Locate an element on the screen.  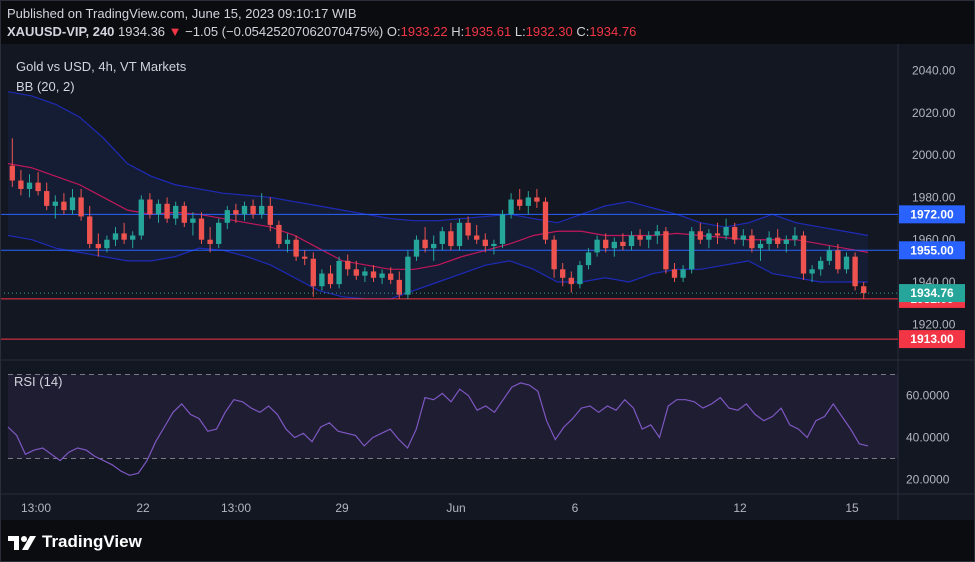
time-tick-label: Jun is located at coordinates (455, 508).